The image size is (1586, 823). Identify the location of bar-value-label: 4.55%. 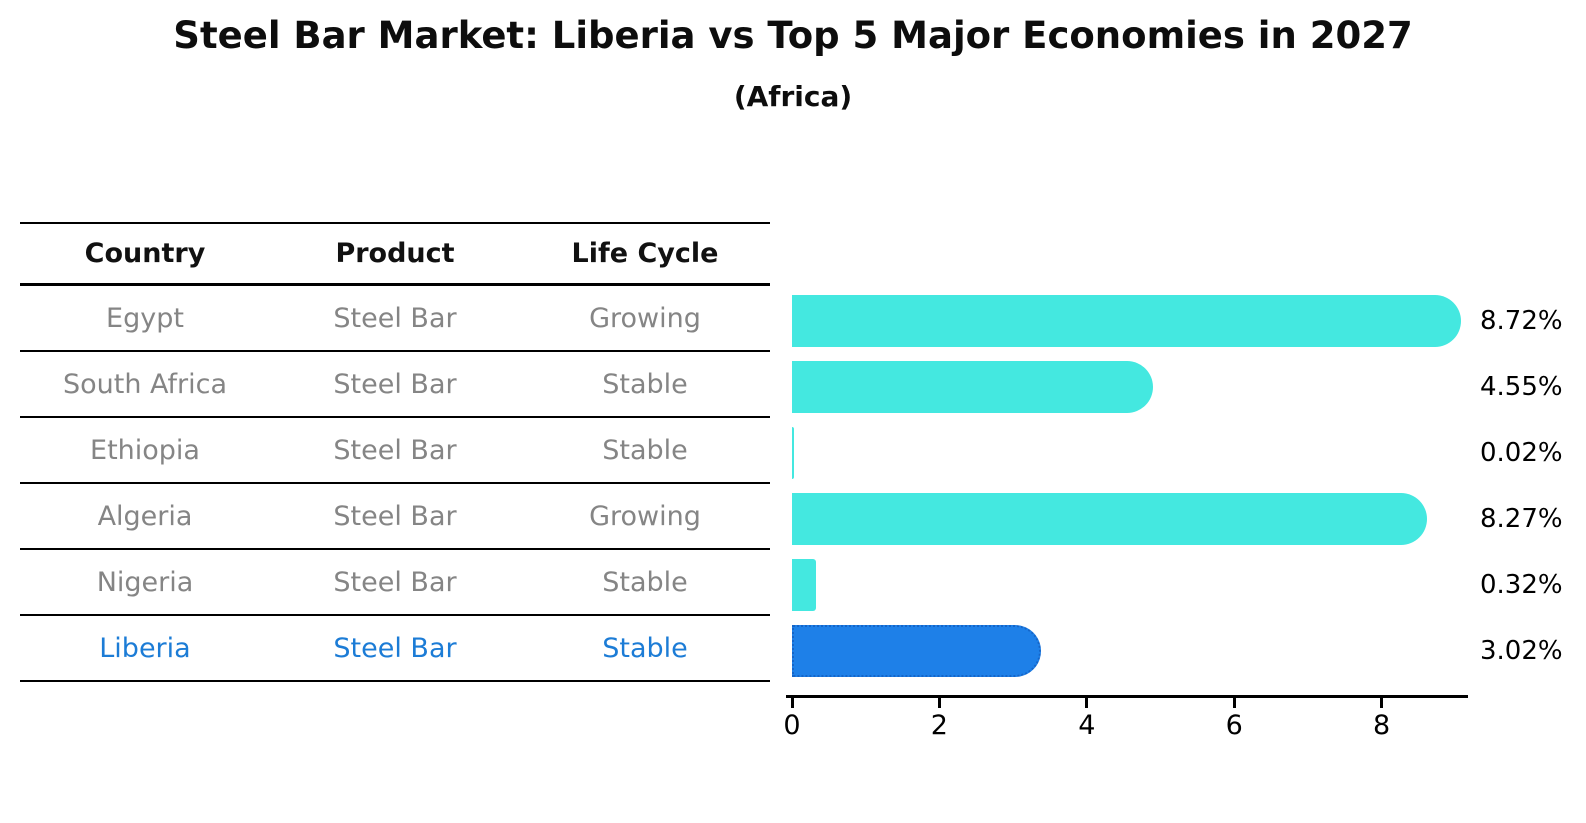
(1521, 387).